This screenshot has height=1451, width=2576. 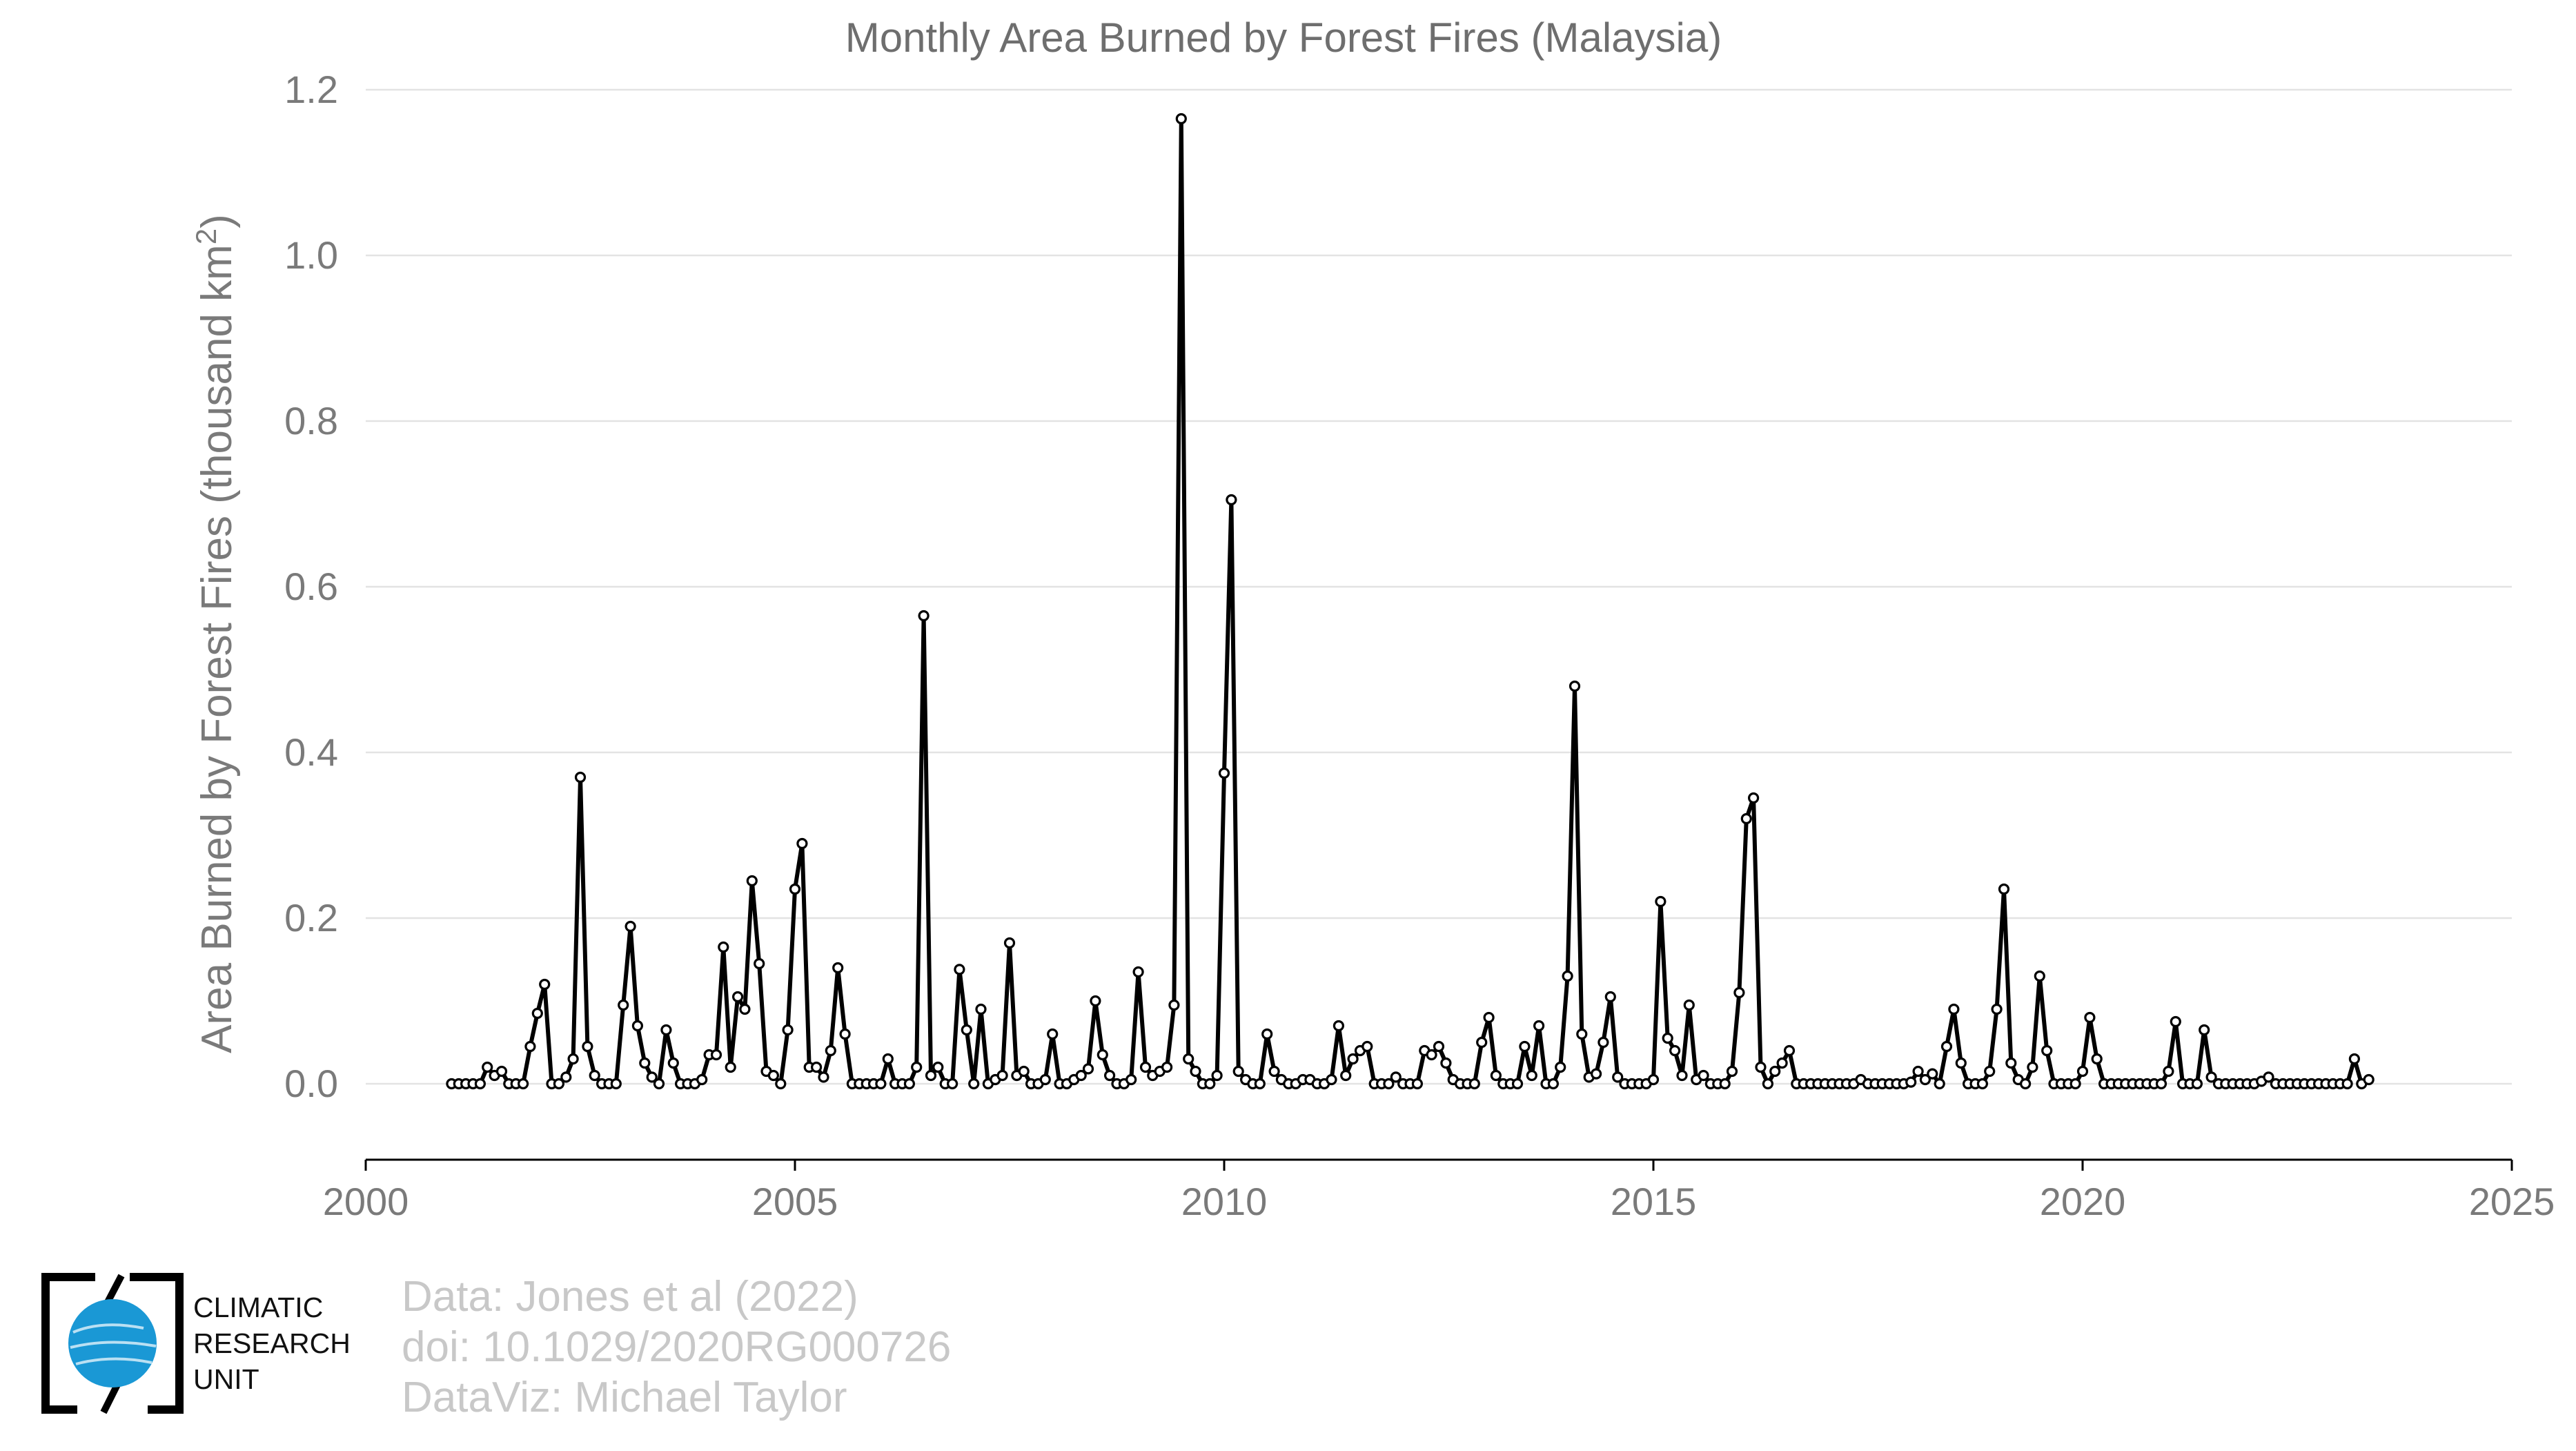 I want to click on y-tick-labels: 0.0 0.2 0.4 0.6 0.8 1.0 1.2, so click(x=311, y=586).